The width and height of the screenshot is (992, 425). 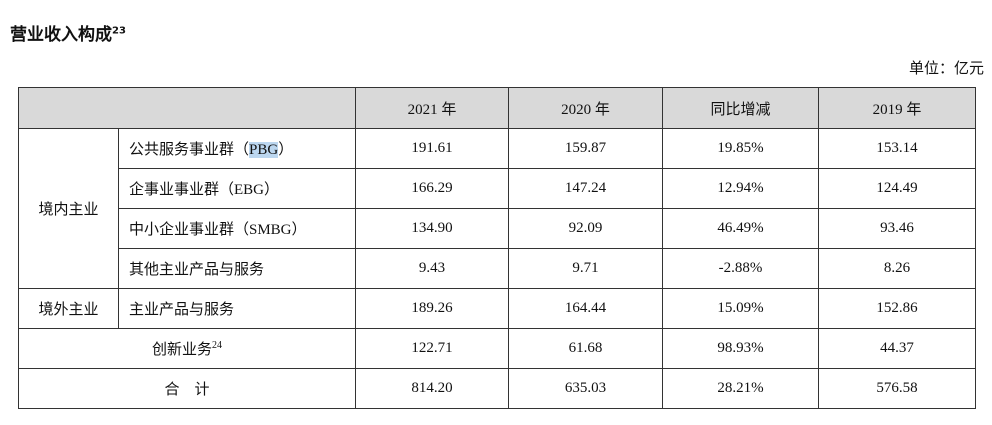 I want to click on value-cell: 191.61, so click(x=432, y=148).